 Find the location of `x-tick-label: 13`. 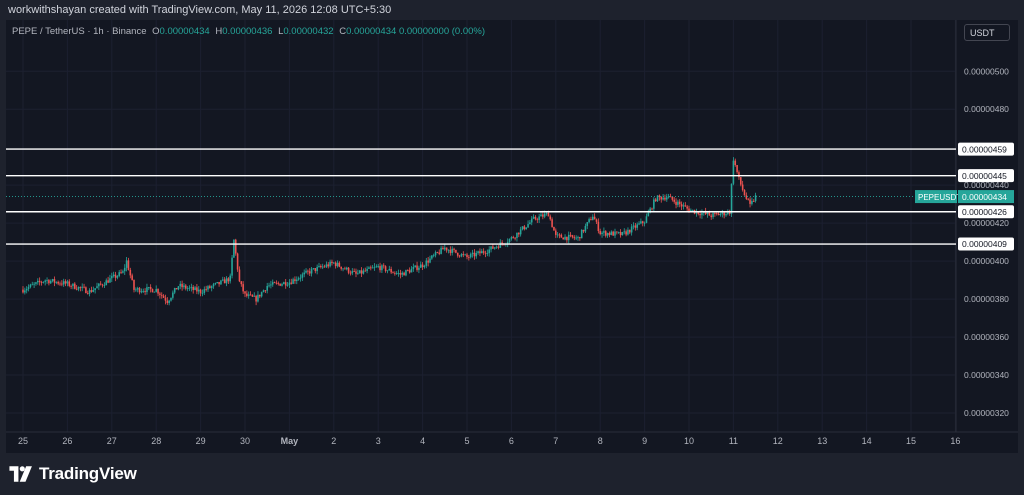

x-tick-label: 13 is located at coordinates (822, 441).